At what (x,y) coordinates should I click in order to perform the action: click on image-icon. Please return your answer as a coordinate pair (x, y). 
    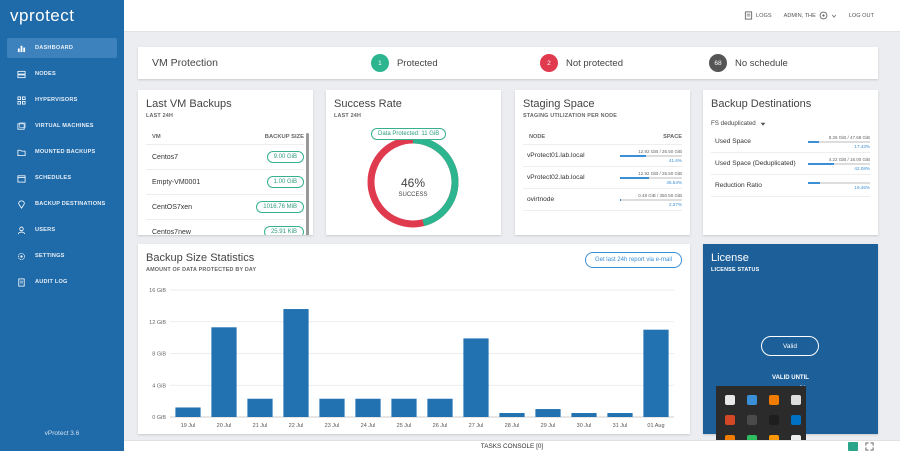
    Looking at the image, I should click on (752, 420).